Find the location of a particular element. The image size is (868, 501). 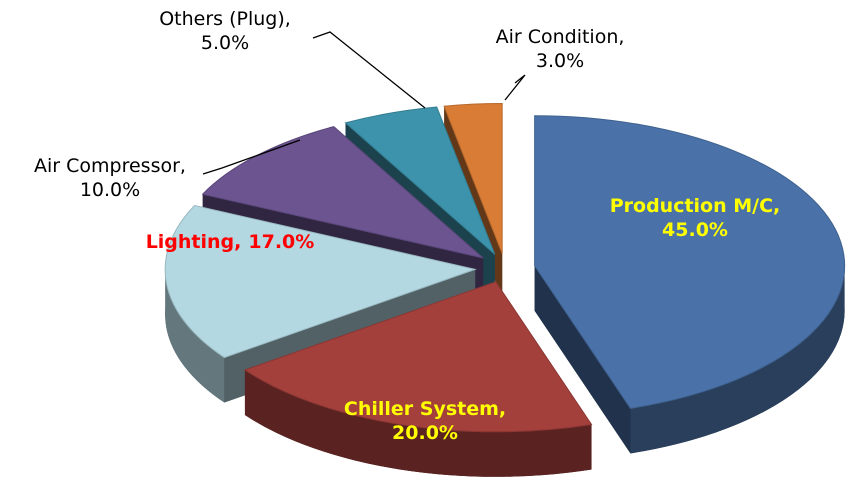

slice-label: Air Condition, 3.0% is located at coordinates (560, 49).